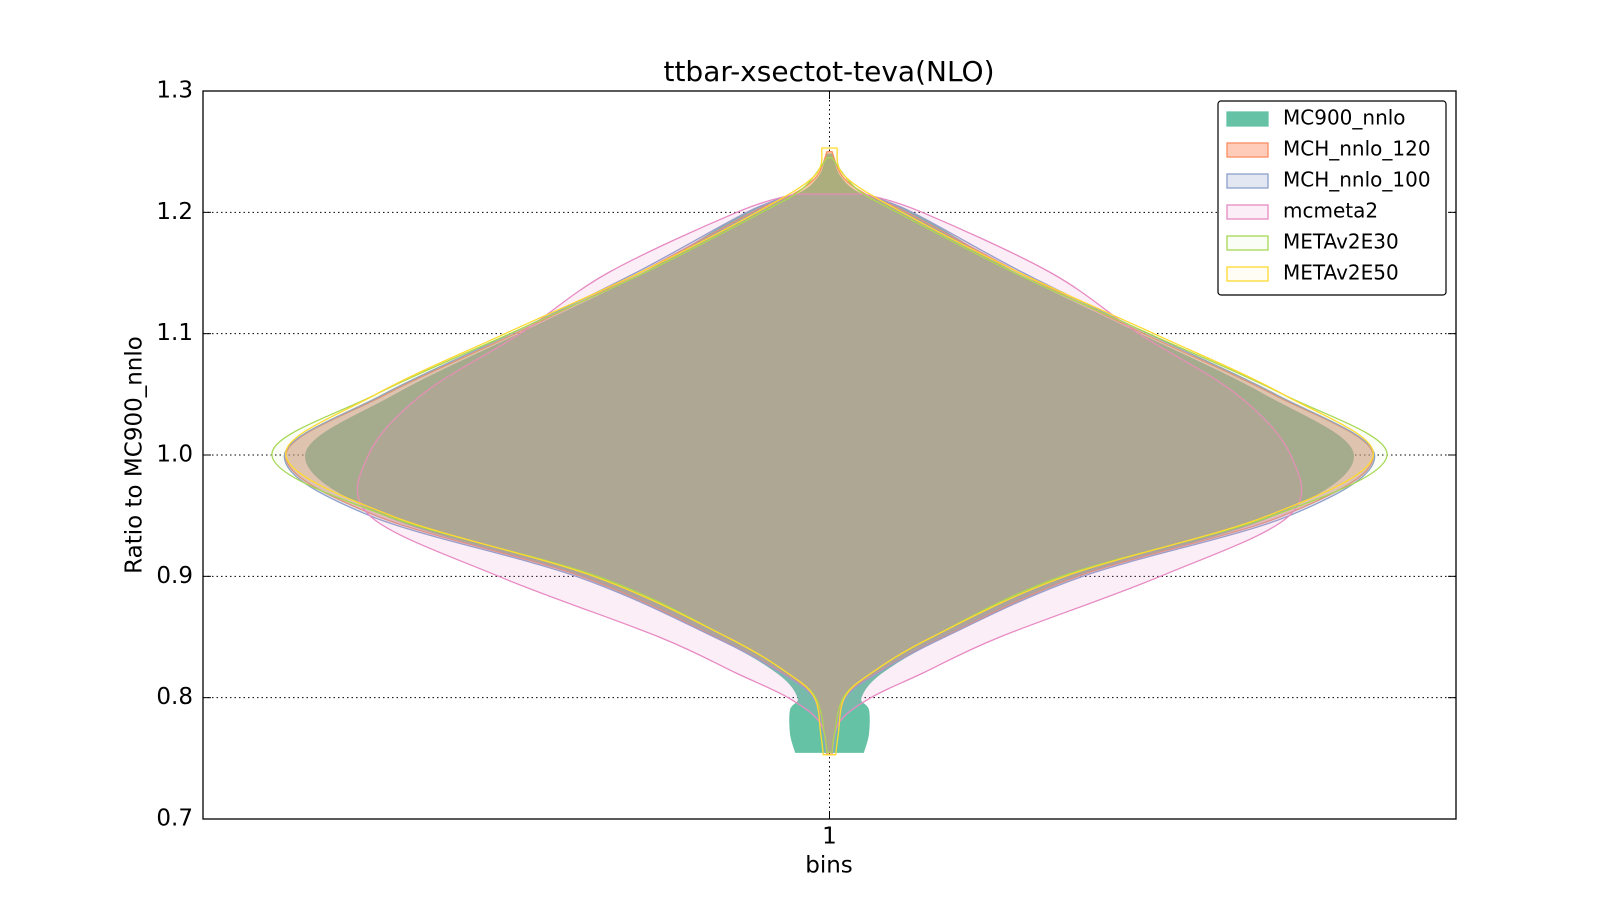  Describe the element at coordinates (1341, 242) in the screenshot. I see `legend-label: METAv2E30` at that location.